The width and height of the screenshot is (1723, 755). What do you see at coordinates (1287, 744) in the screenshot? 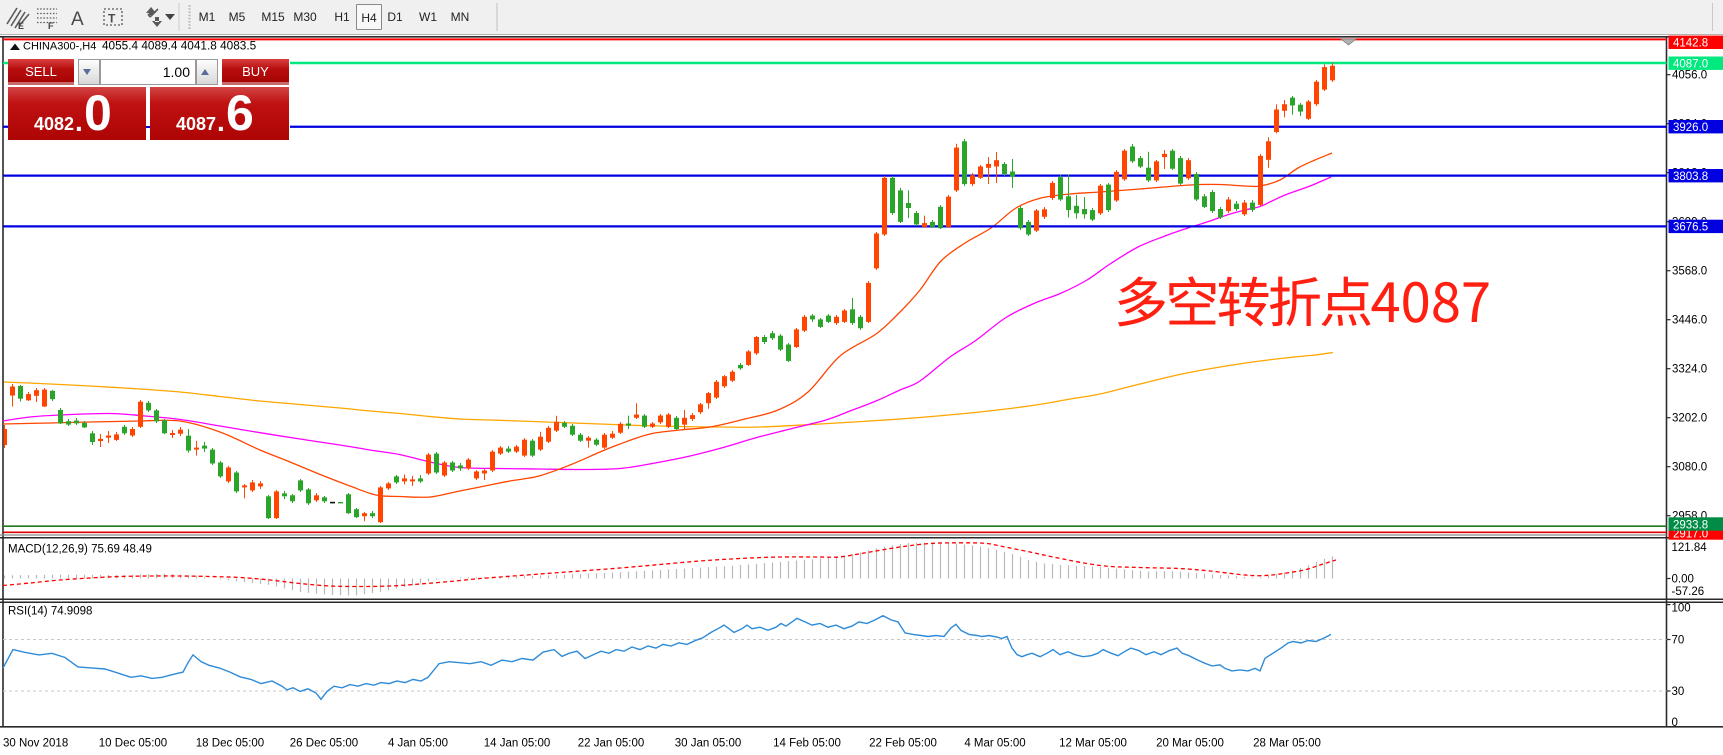
I see `svg-text: 28 Mar 05:00` at bounding box center [1287, 744].